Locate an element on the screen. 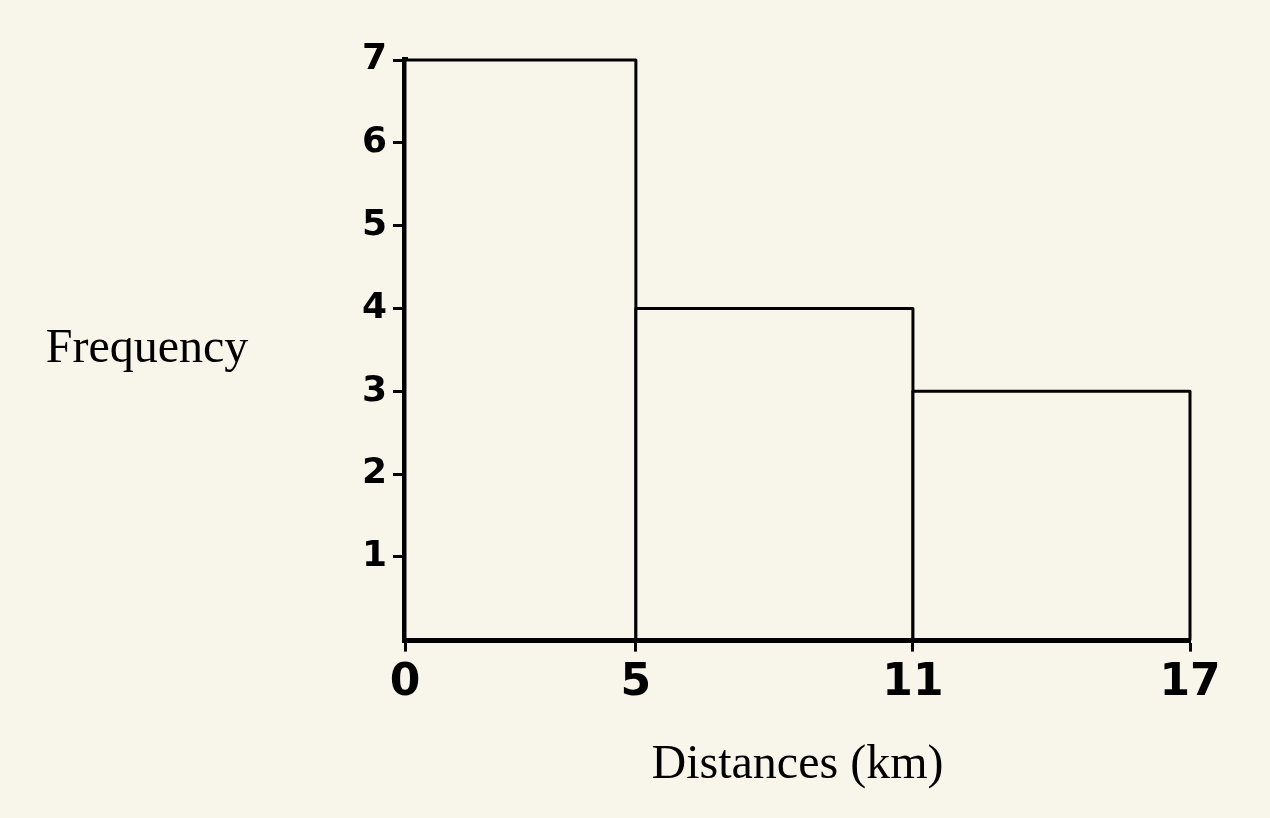 The height and width of the screenshot is (818, 1270). y-tick-label: 3 is located at coordinates (374, 388).